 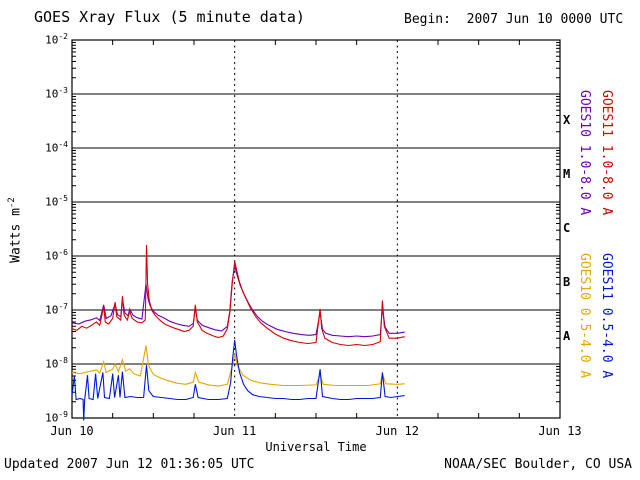 I want to click on y-axis-title: Watts m-2, so click(x=15, y=230).